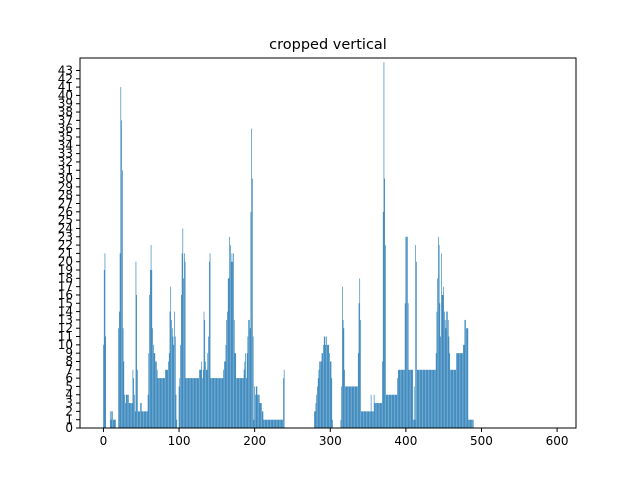 The image size is (640, 480). What do you see at coordinates (65, 95) in the screenshot?
I see `y-tick-label: 40` at bounding box center [65, 95].